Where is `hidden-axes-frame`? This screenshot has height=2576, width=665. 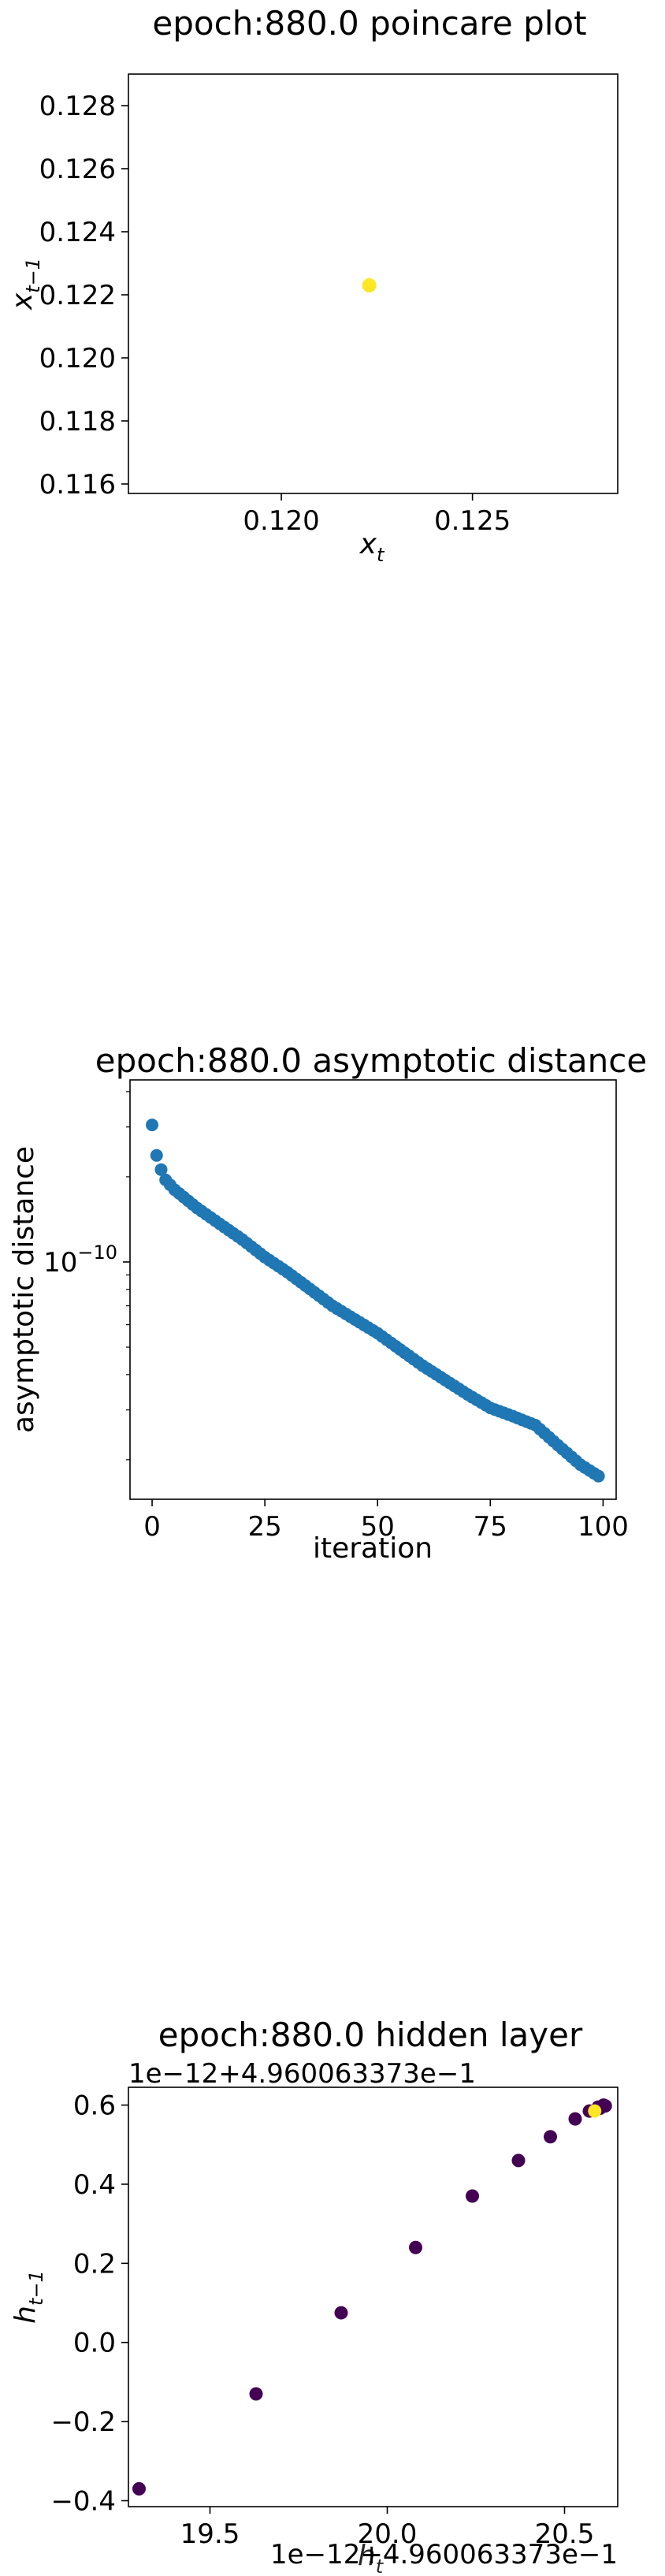
hidden-axes-frame is located at coordinates (373, 2296).